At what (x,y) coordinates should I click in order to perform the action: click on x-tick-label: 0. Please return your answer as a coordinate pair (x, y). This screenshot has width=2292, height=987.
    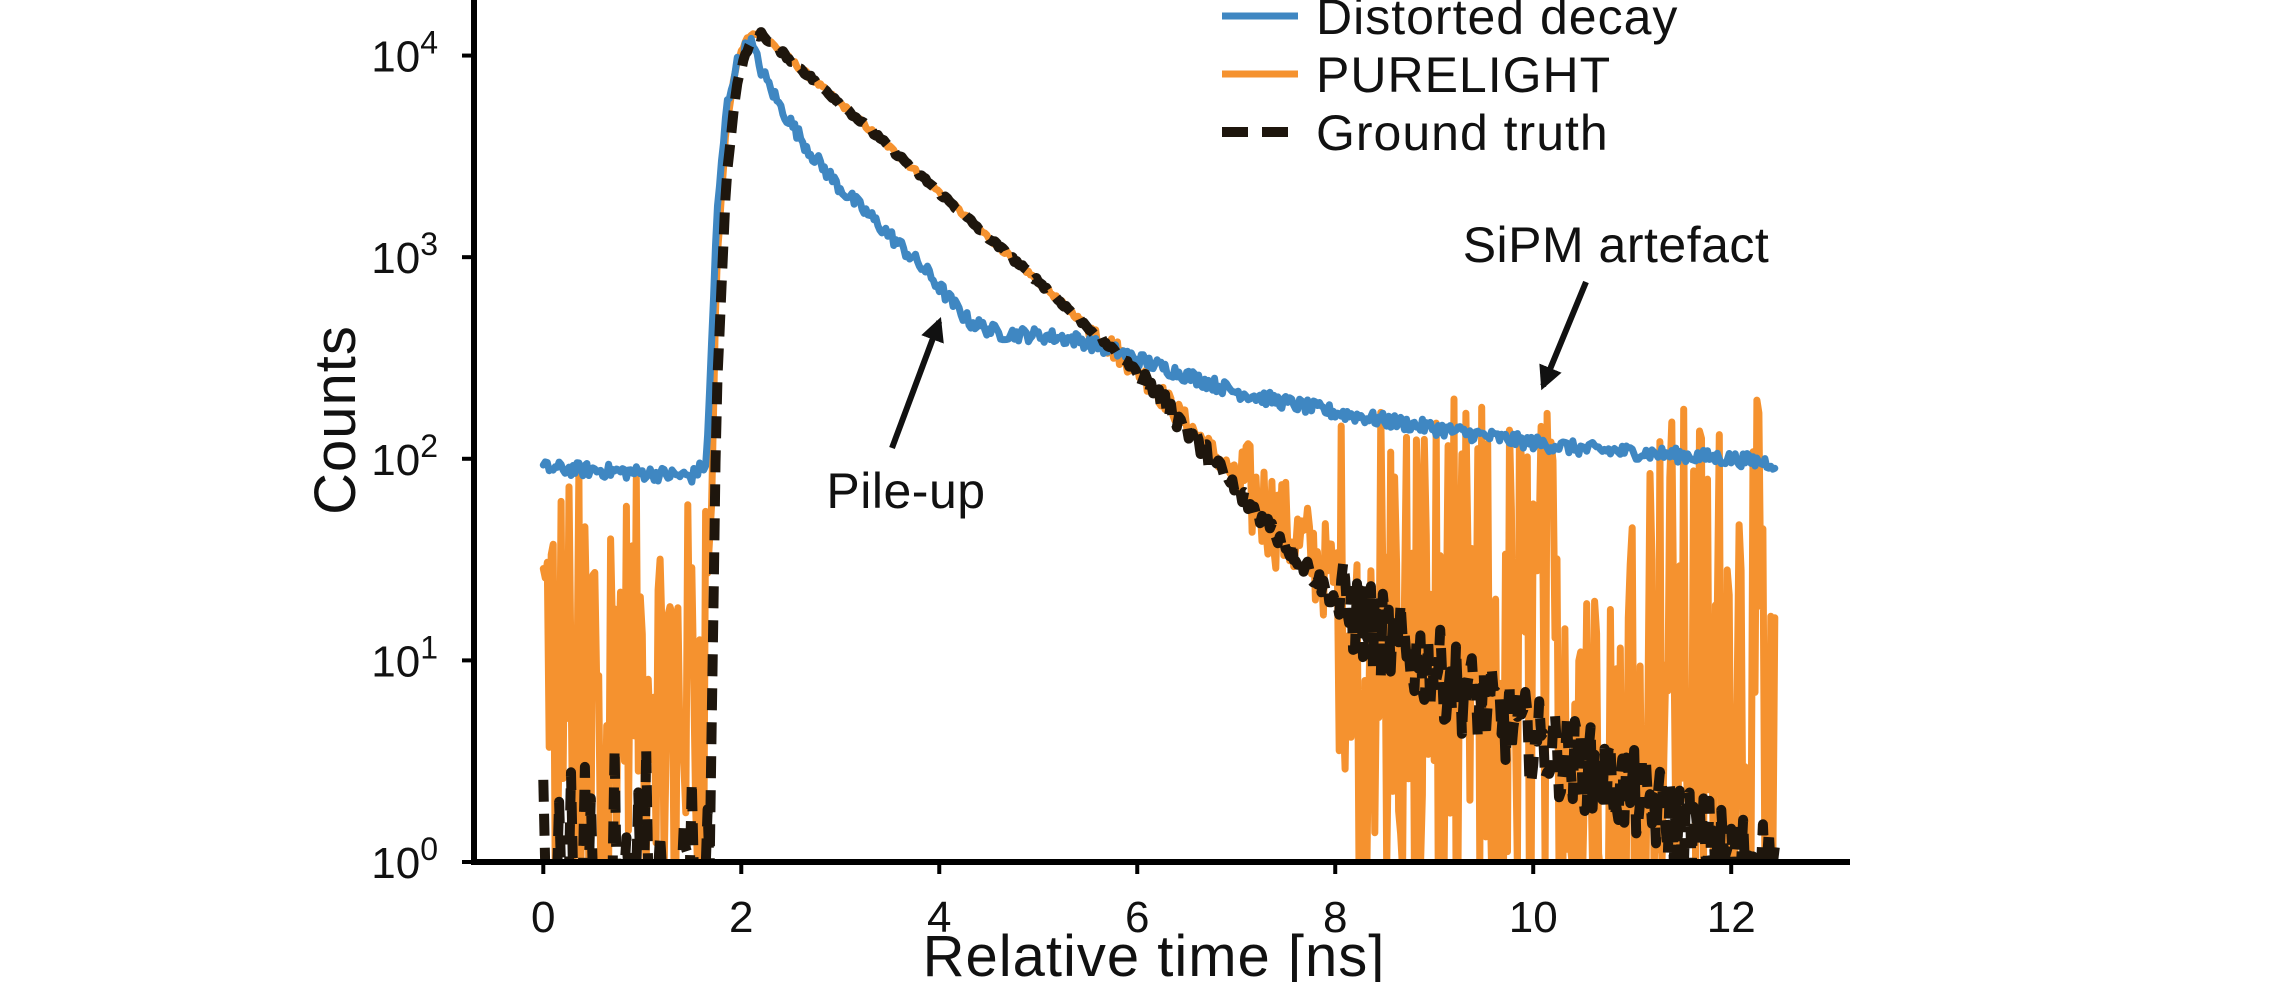
    Looking at the image, I should click on (543, 917).